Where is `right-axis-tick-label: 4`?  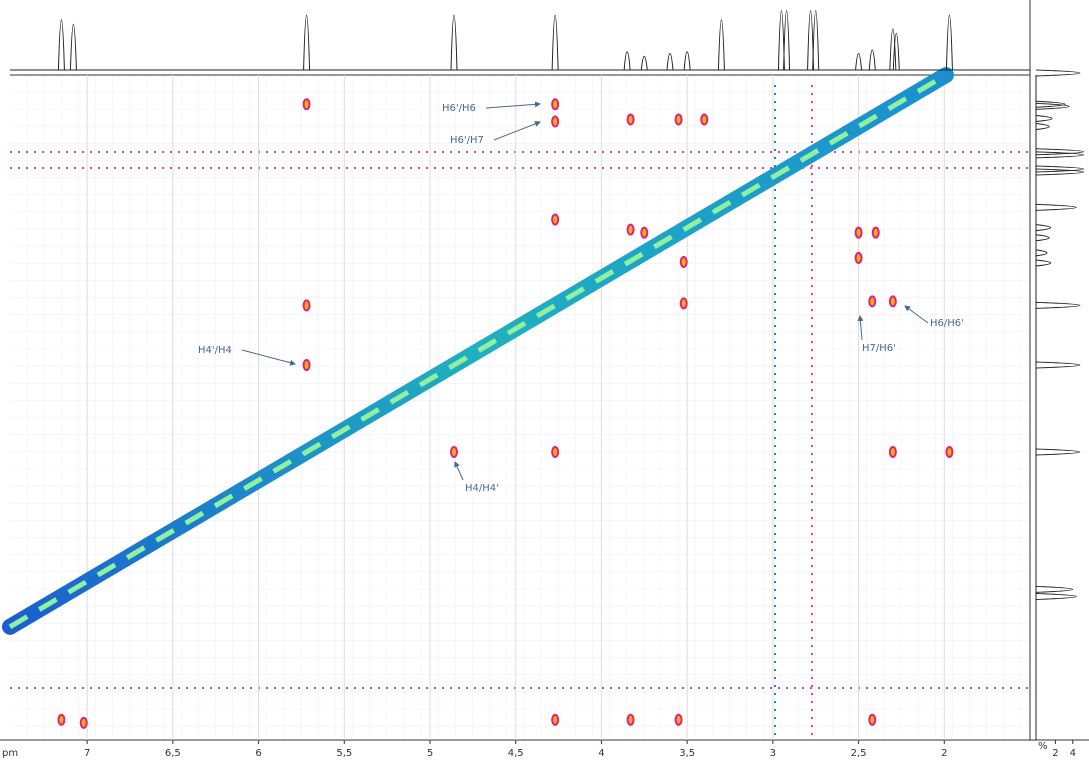 right-axis-tick-label: 4 is located at coordinates (1073, 753).